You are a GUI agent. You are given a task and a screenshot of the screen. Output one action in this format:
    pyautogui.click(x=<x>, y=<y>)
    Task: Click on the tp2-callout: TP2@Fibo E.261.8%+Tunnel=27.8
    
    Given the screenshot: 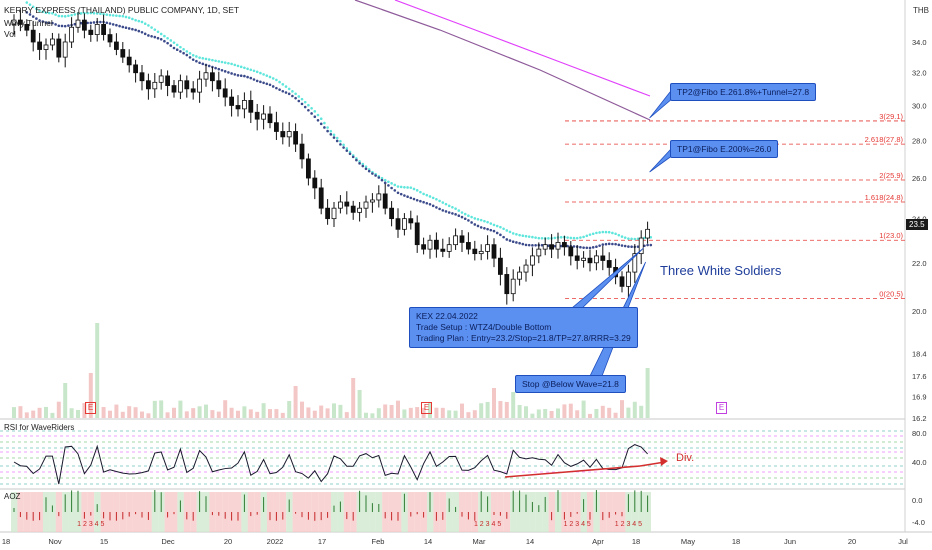 What is the action you would take?
    pyautogui.click(x=743, y=92)
    